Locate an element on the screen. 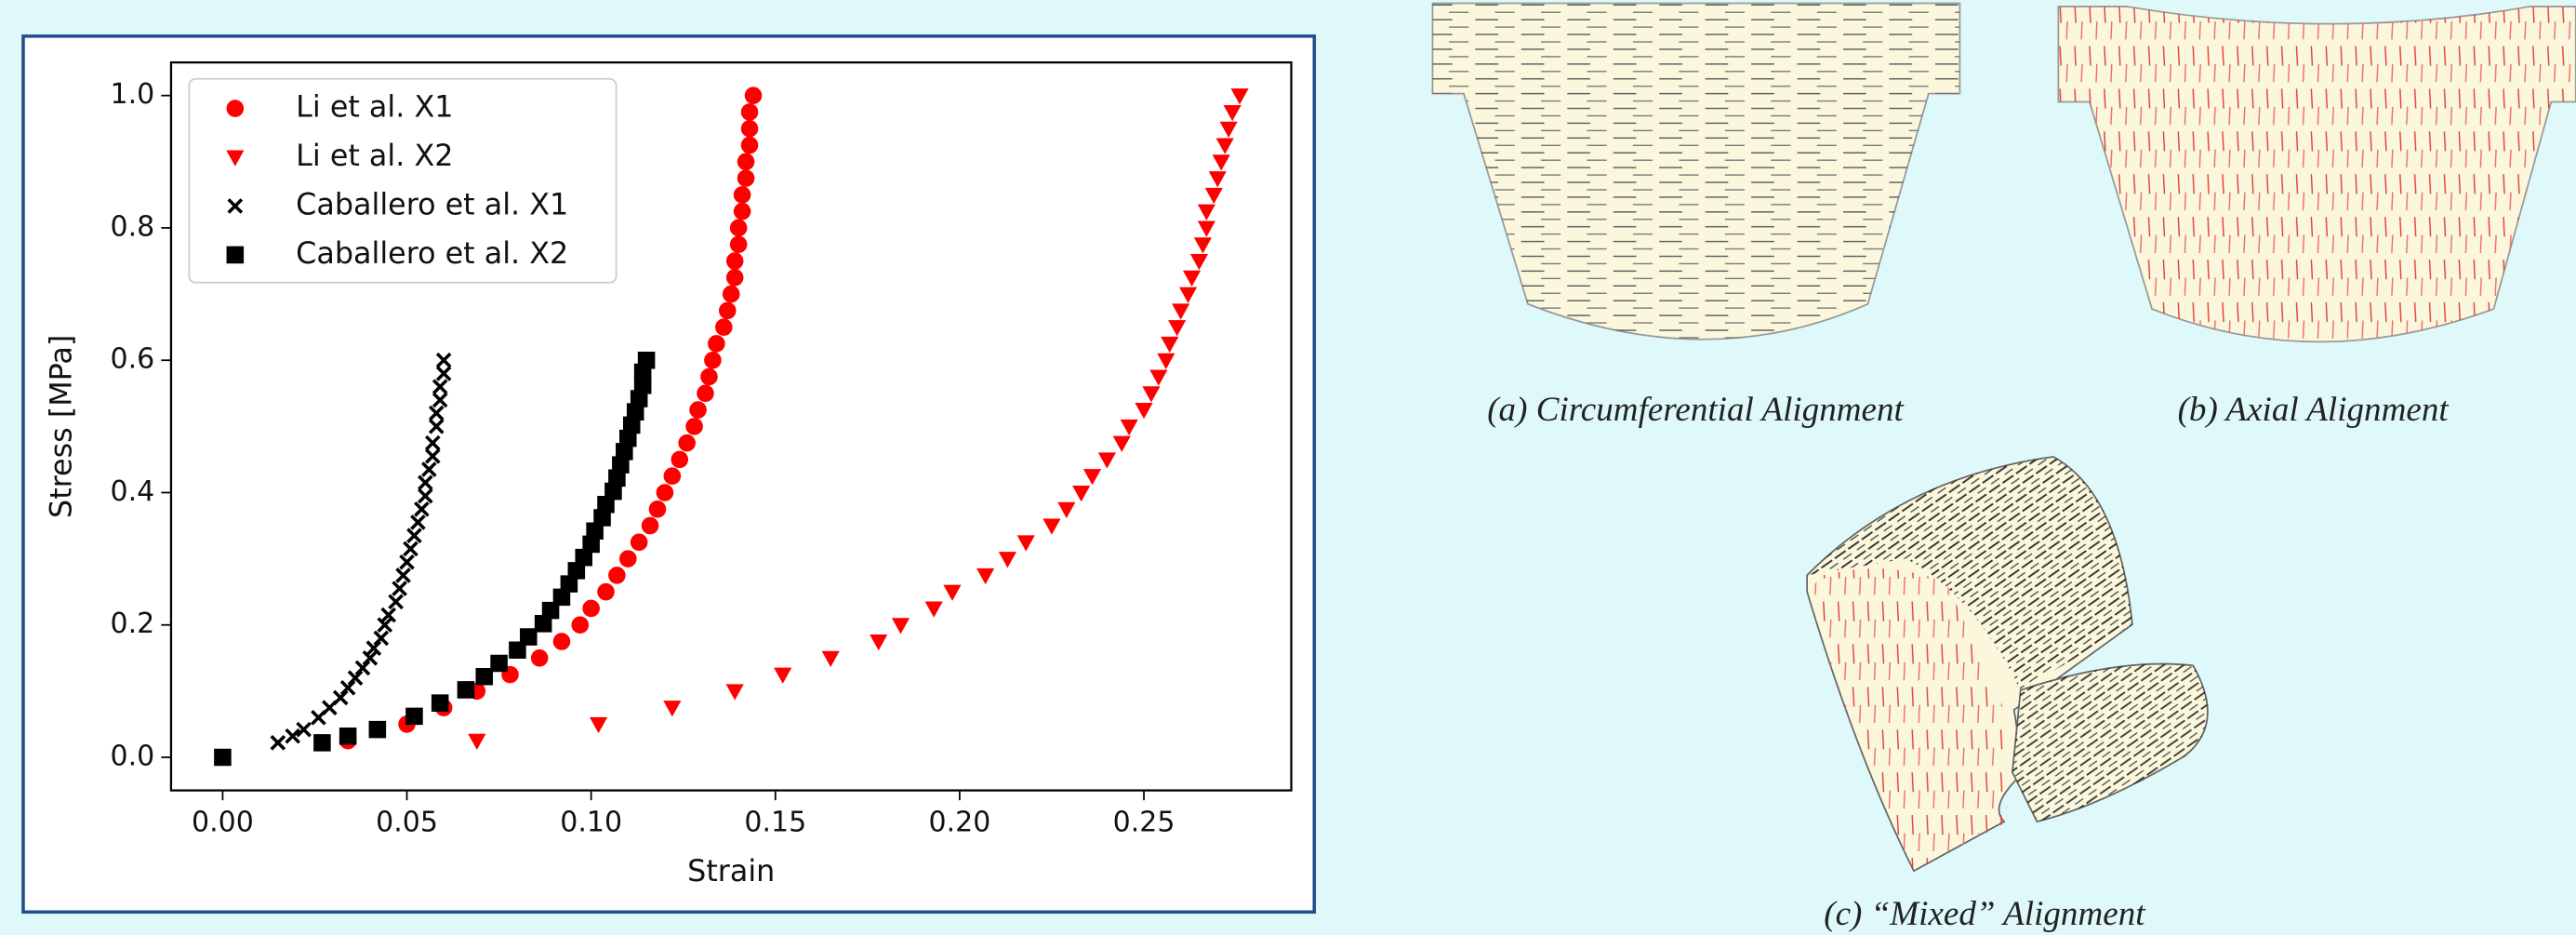  caption: (b) Axial Alignment is located at coordinates (2314, 410).